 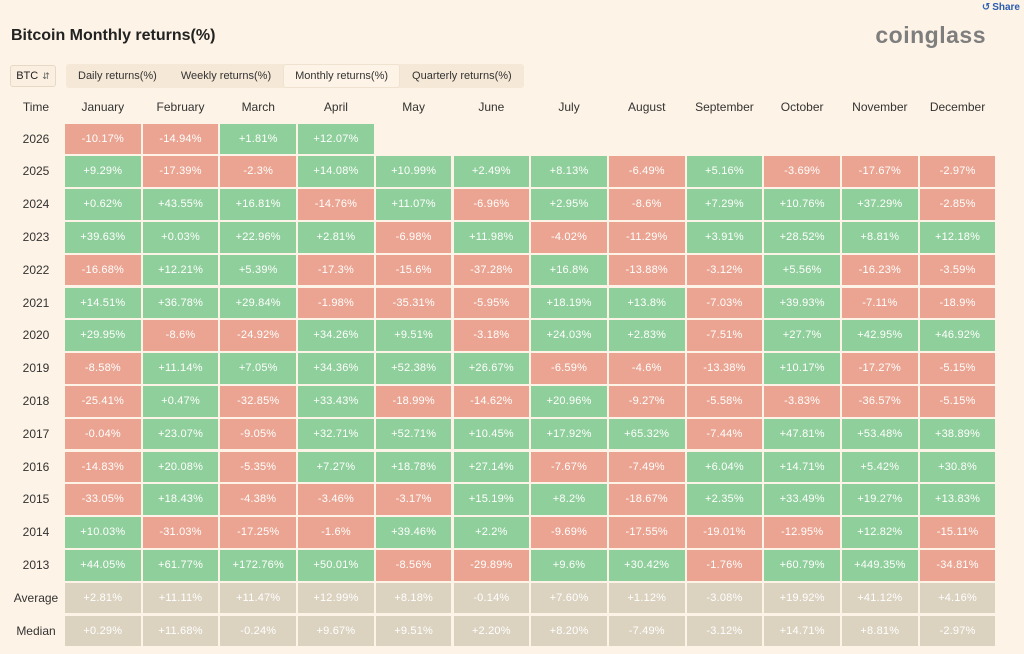 I want to click on column-header-march: March, so click(x=258, y=107).